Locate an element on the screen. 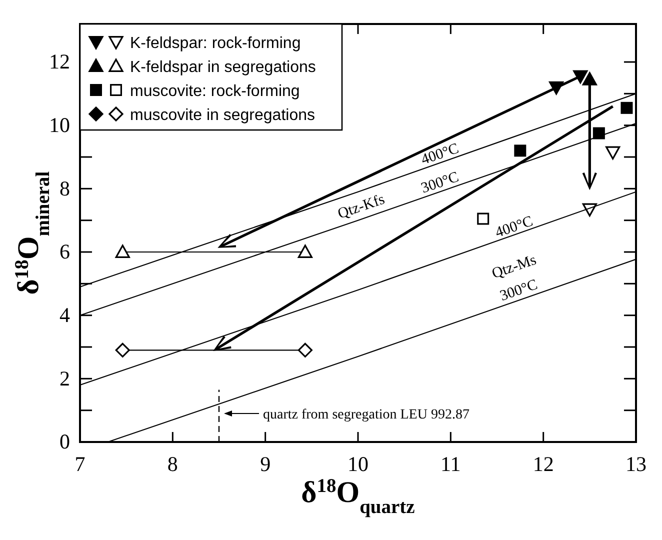  legend-label: muscovite: rock-forming is located at coordinates (215, 91).